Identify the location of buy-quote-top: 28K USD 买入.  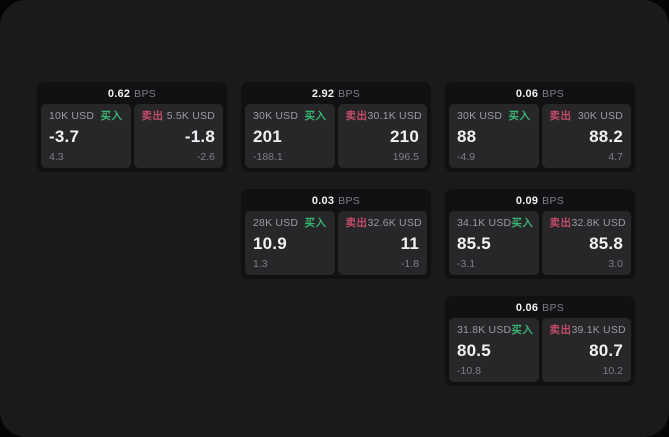
(290, 223).